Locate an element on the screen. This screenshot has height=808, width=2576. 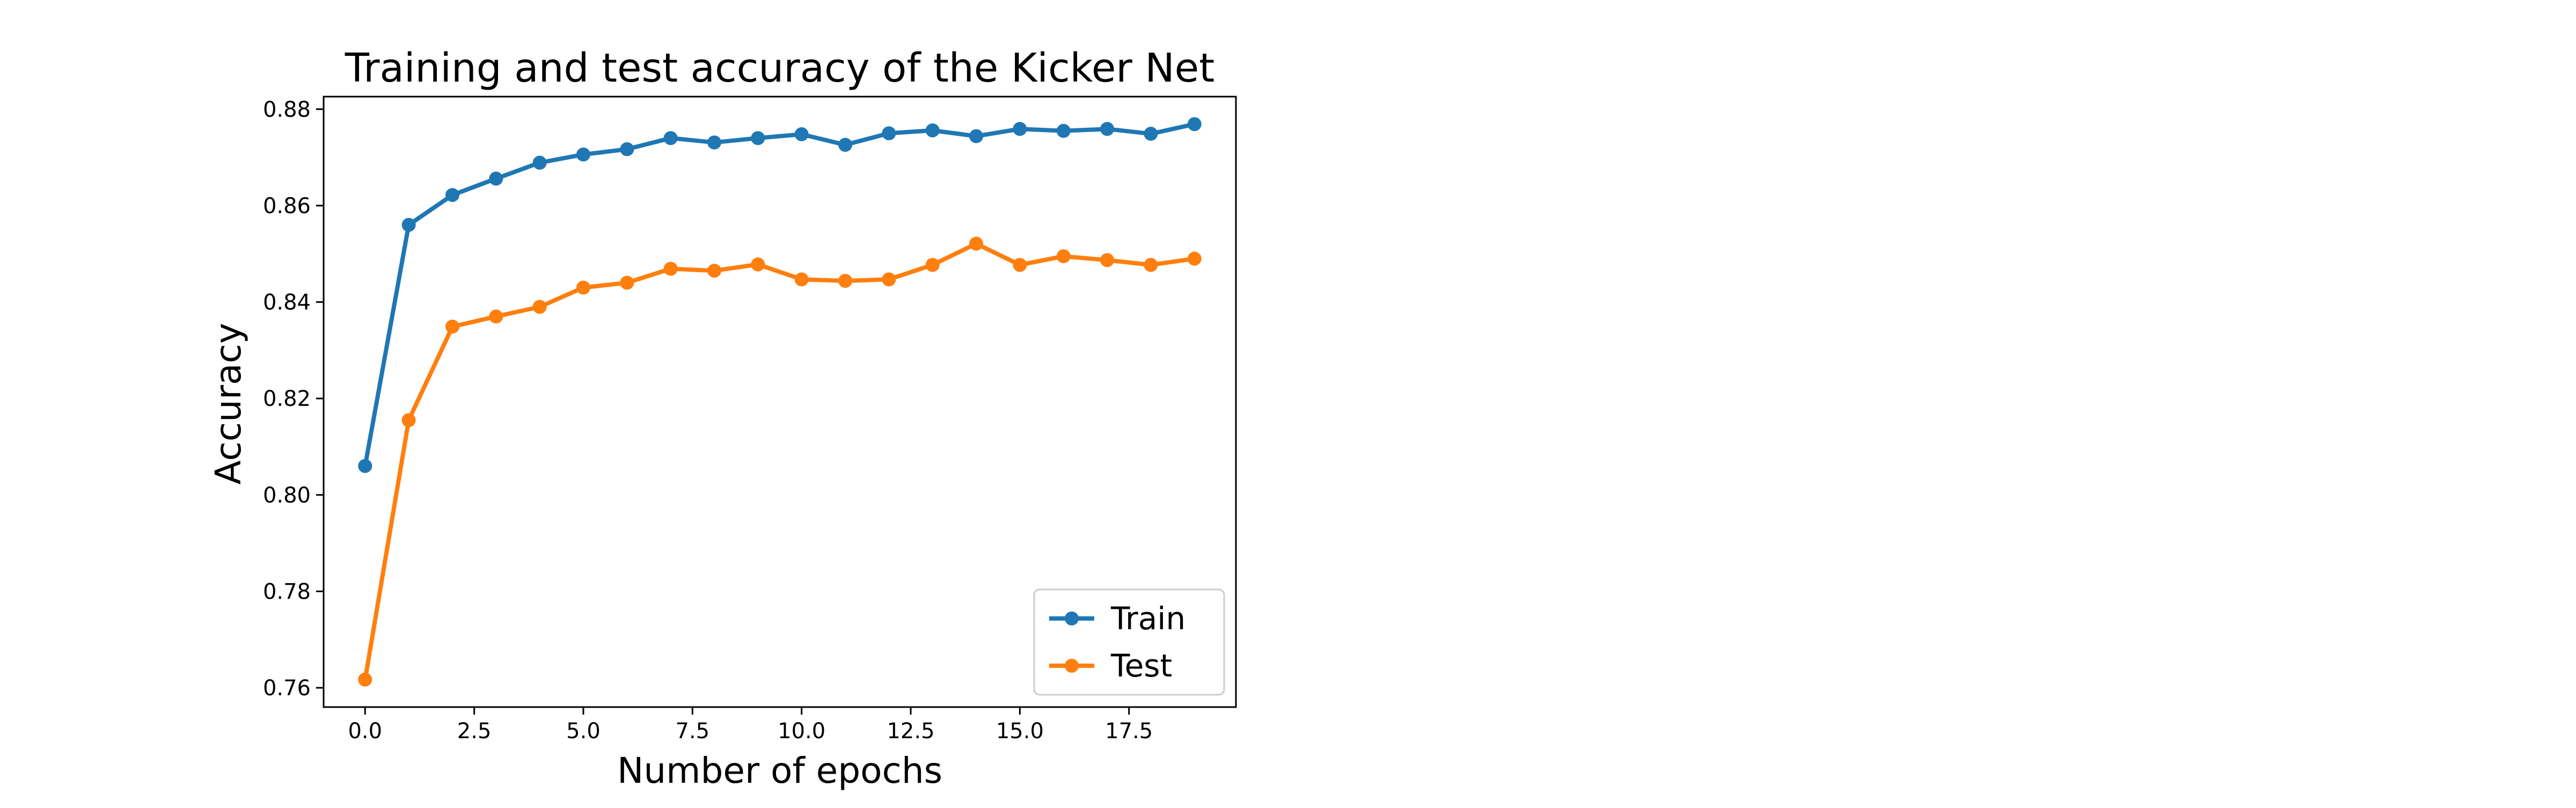
y-tick-label: 0.80 is located at coordinates (287, 495).